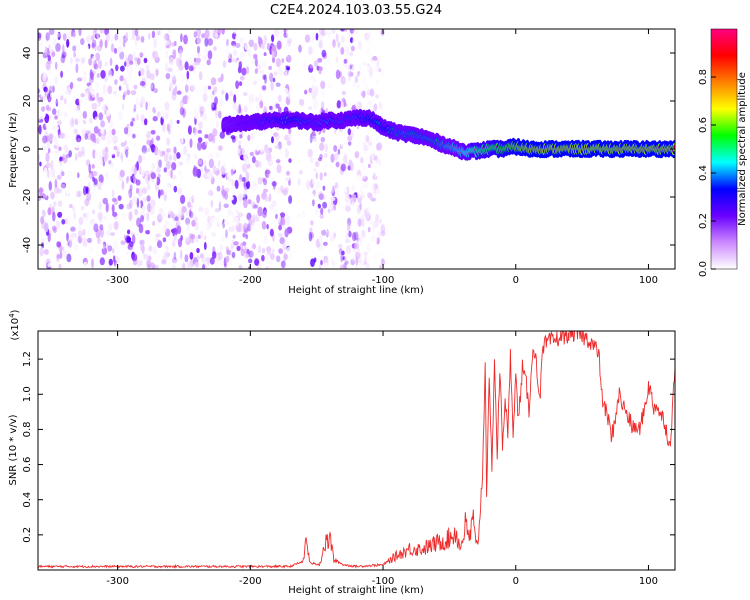 The height and width of the screenshot is (600, 750). I want to click on heatmap-y-tick-label: -20, so click(27, 197).